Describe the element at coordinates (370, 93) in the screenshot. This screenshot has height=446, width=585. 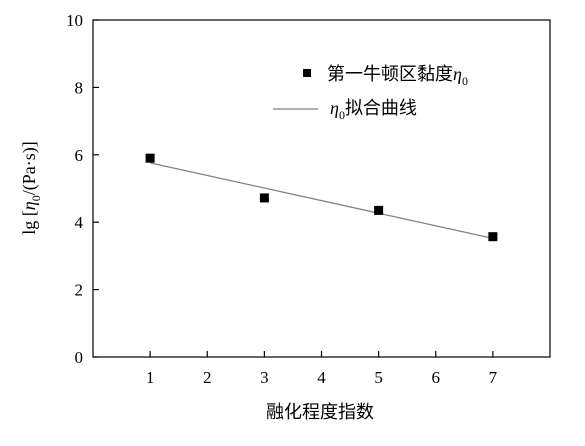
I see `legend: 第一牛顿区黏度η0 η0拟合曲线` at that location.